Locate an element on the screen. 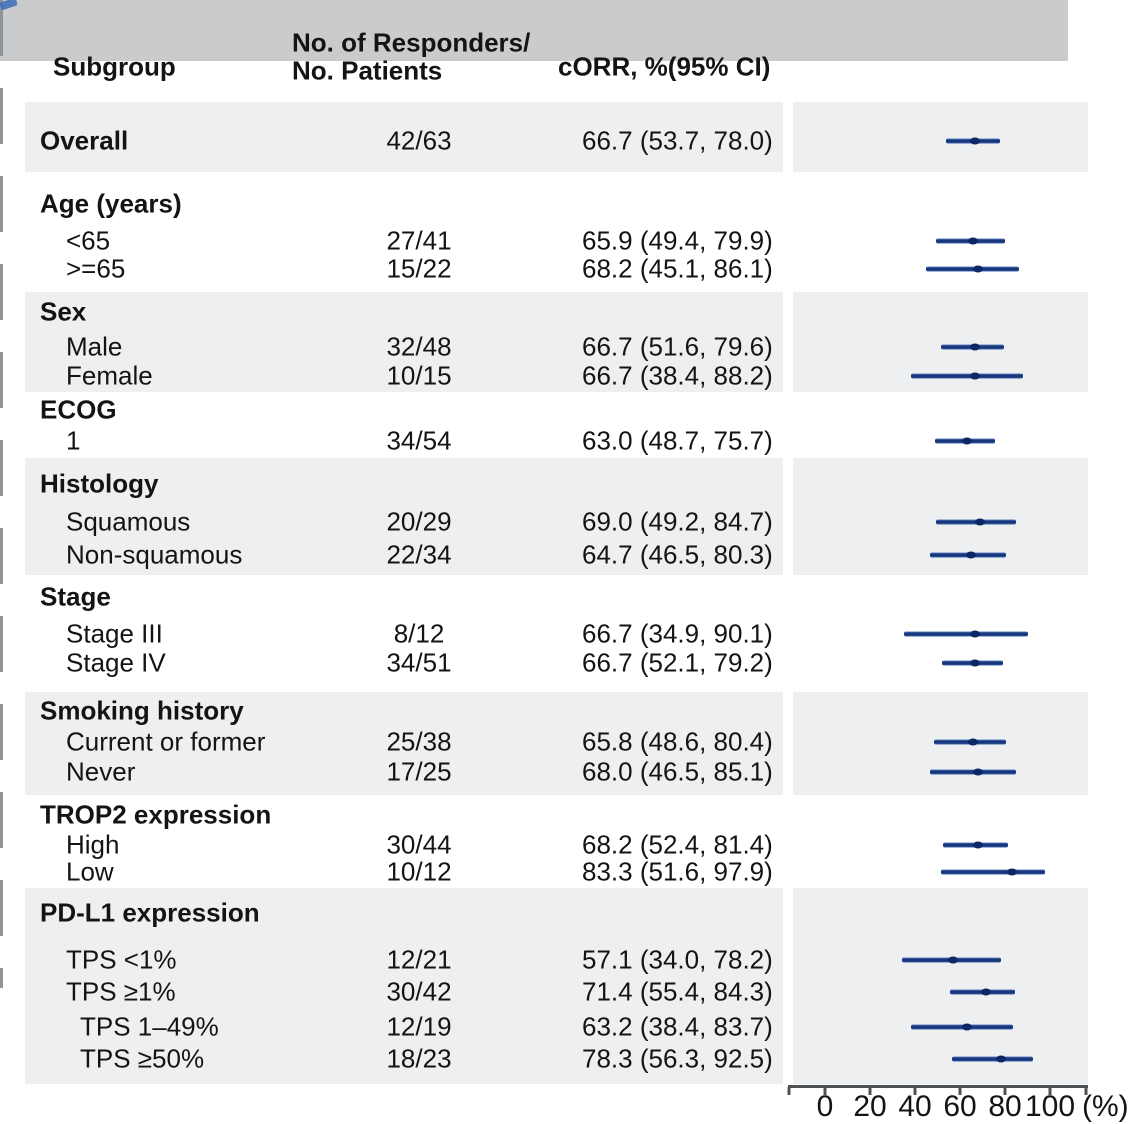 The width and height of the screenshot is (1130, 1124). responders-value: 34/51 is located at coordinates (419, 662).